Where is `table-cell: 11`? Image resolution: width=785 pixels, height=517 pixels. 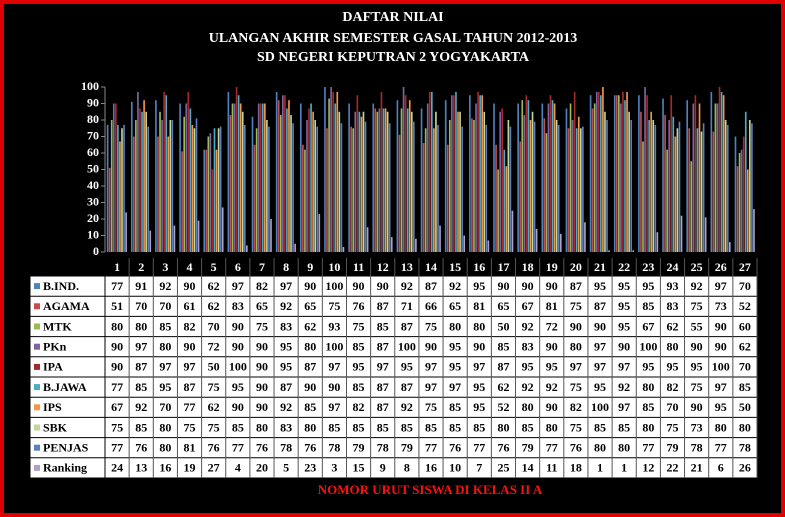
table-cell: 11 is located at coordinates (551, 468).